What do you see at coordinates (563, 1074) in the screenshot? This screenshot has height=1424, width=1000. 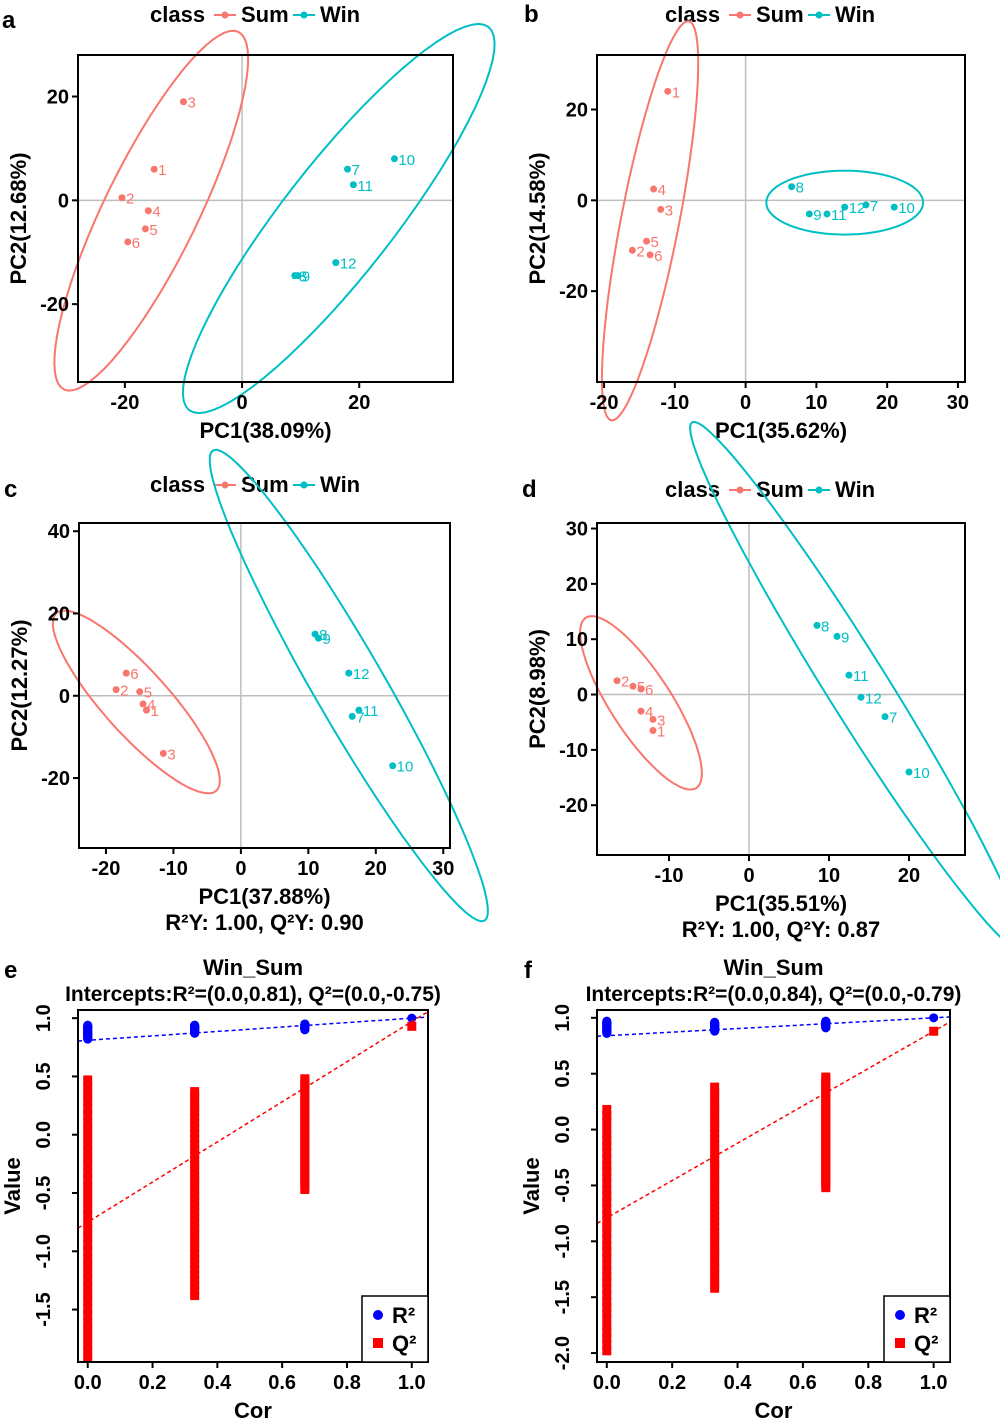 I see `y-tick-label: 0.5` at bounding box center [563, 1074].